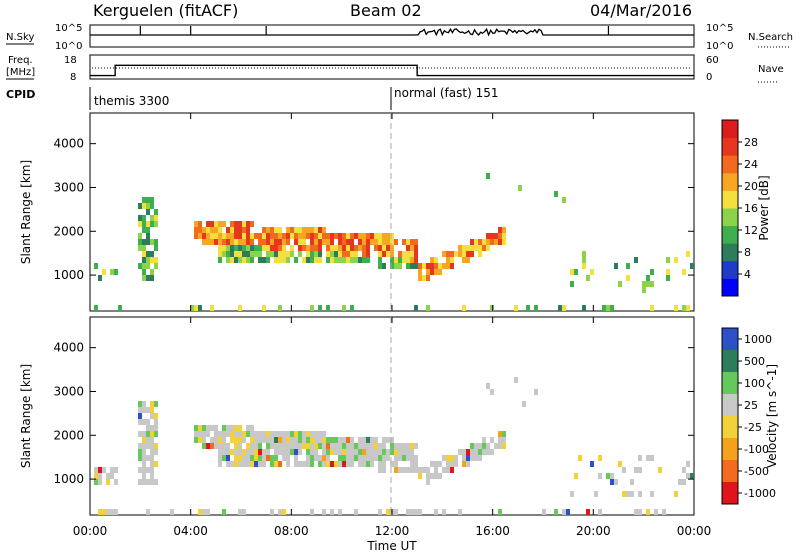  What do you see at coordinates (20, 37) in the screenshot?
I see `nsky-label: N.Sky` at bounding box center [20, 37].